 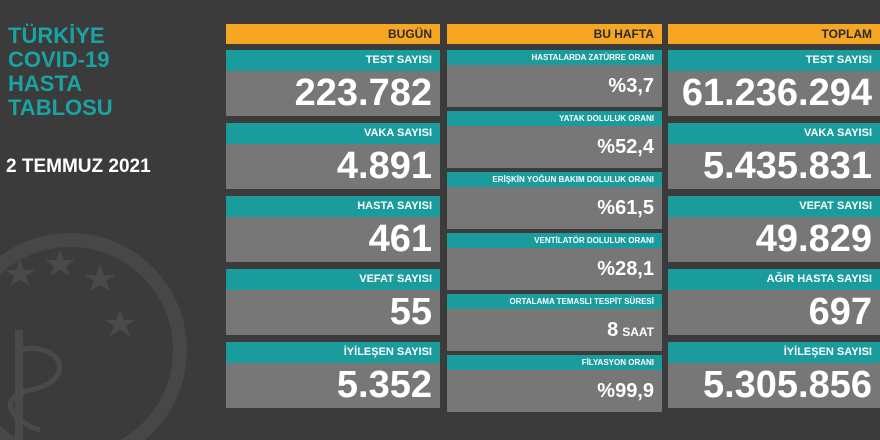 I want to click on card-label: HASTA SAYISI, so click(x=333, y=206).